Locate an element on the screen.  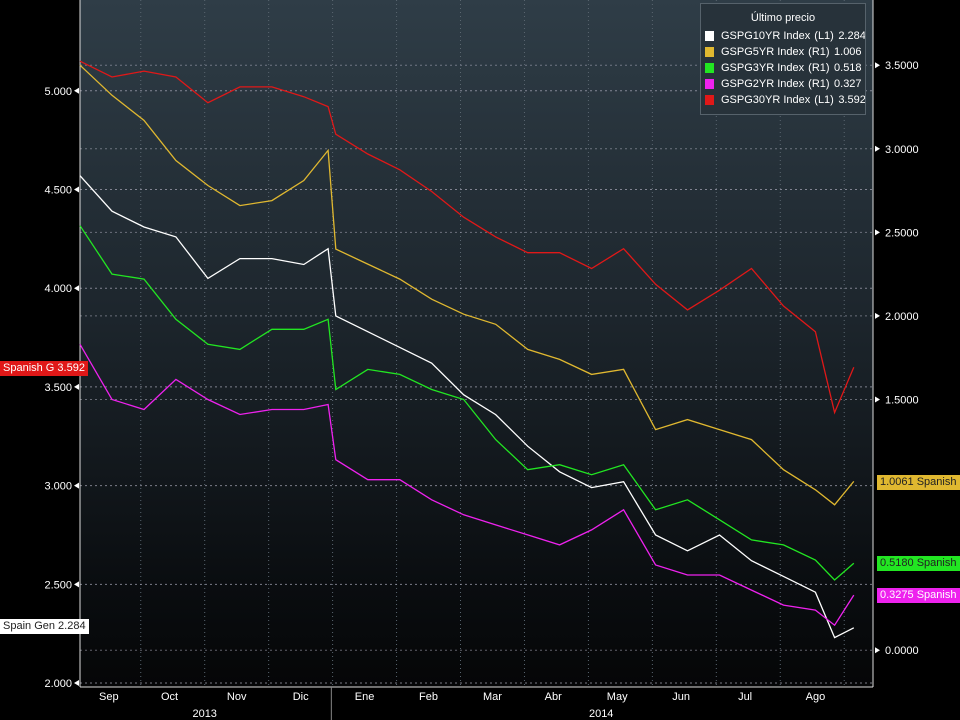
legend-last-value: 0.518 is located at coordinates (848, 68).